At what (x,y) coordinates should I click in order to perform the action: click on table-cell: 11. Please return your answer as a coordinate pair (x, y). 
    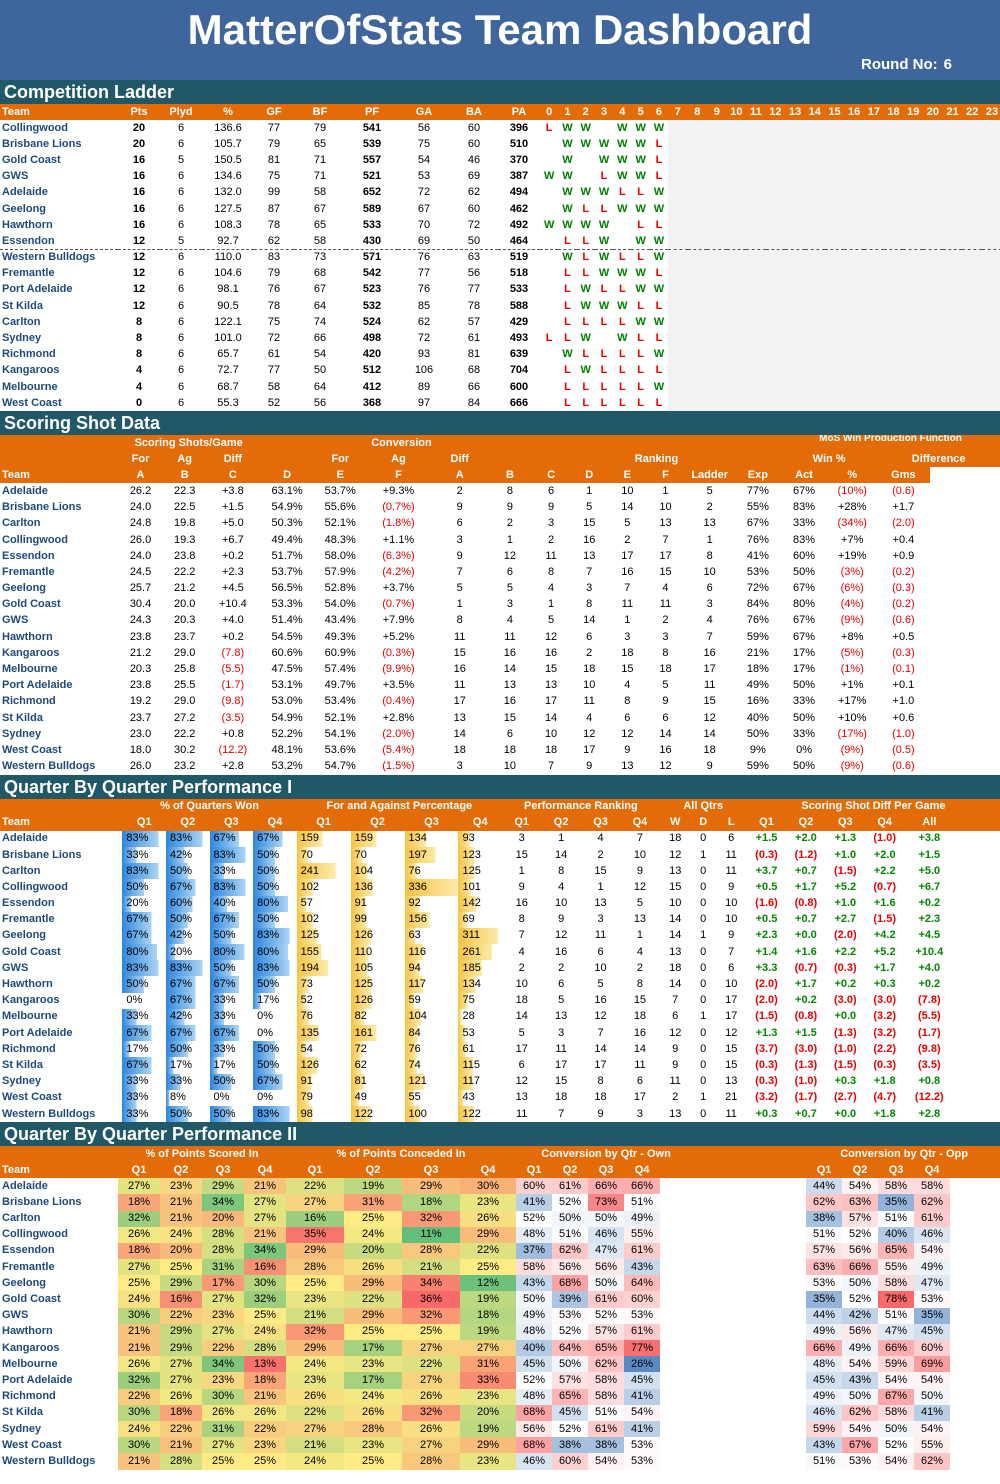
    Looking at the image, I should click on (551, 555).